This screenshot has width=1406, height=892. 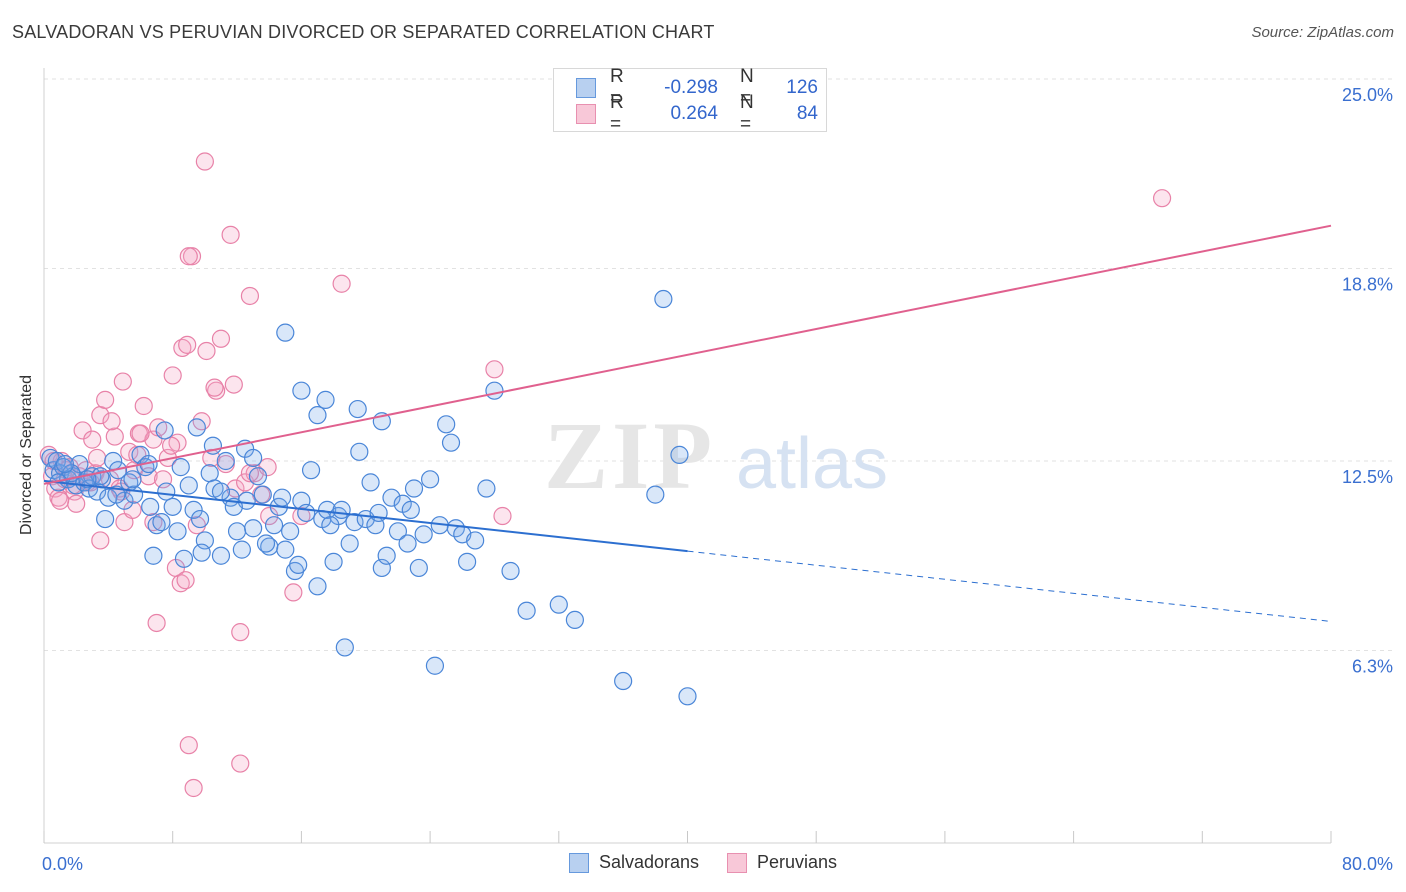 I want to click on legend-label-peruvians: Peruvians, so click(x=797, y=862).